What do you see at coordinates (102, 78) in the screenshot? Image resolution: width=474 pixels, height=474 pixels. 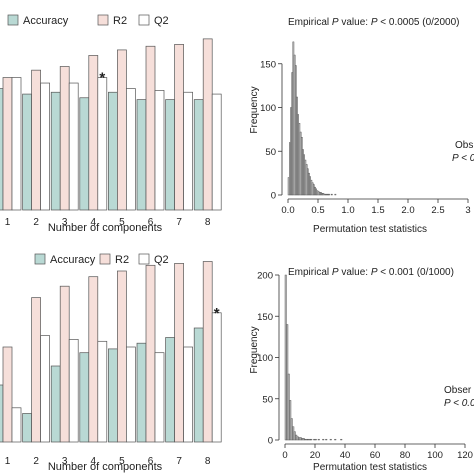 I see `highlight-star: *` at bounding box center [102, 78].